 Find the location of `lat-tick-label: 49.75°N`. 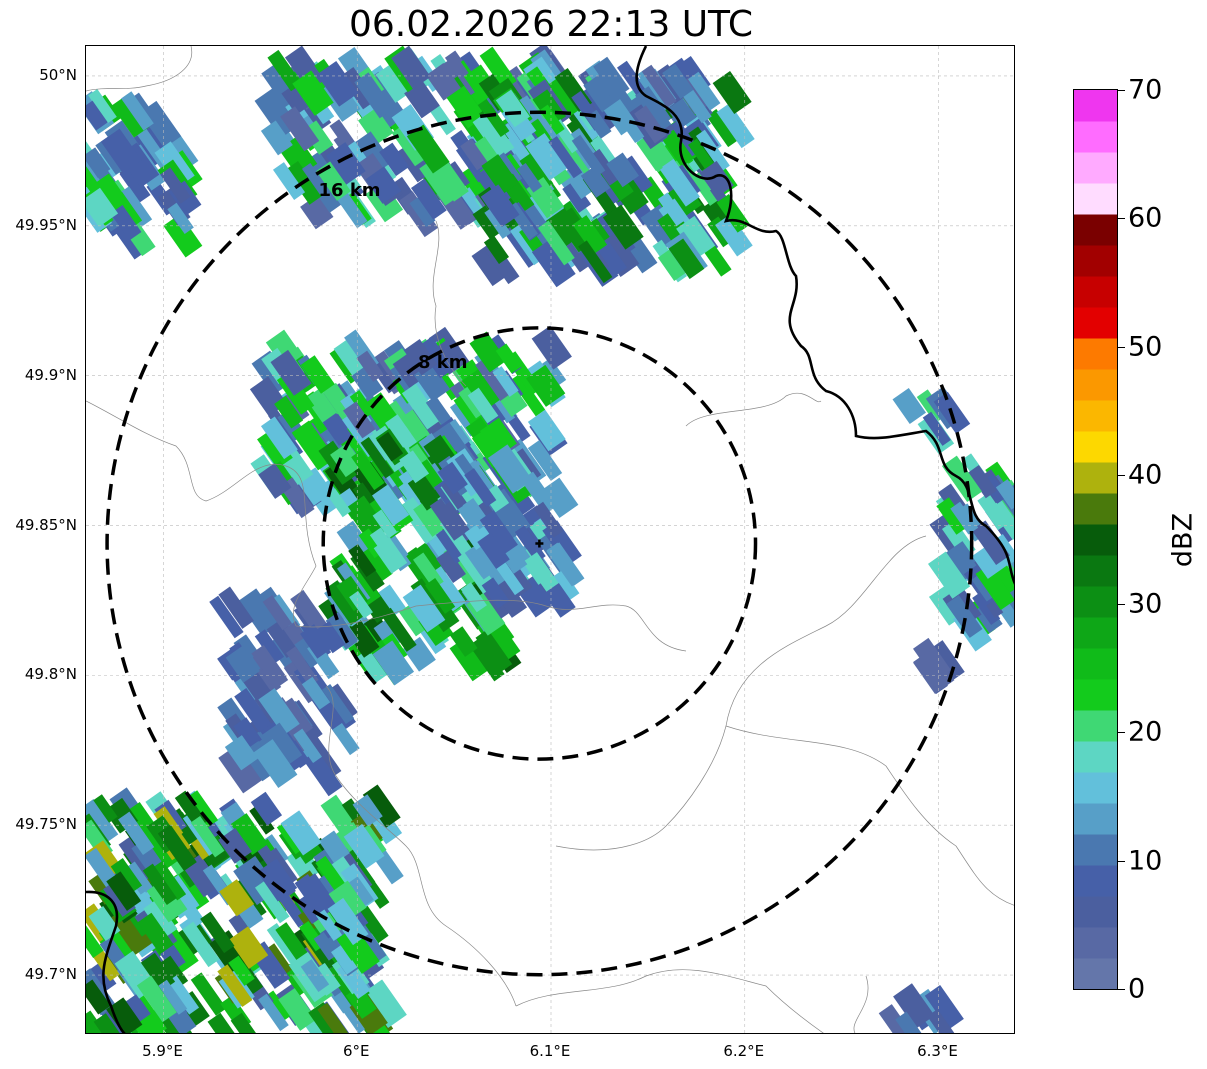

lat-tick-label: 49.75°N is located at coordinates (46, 824).